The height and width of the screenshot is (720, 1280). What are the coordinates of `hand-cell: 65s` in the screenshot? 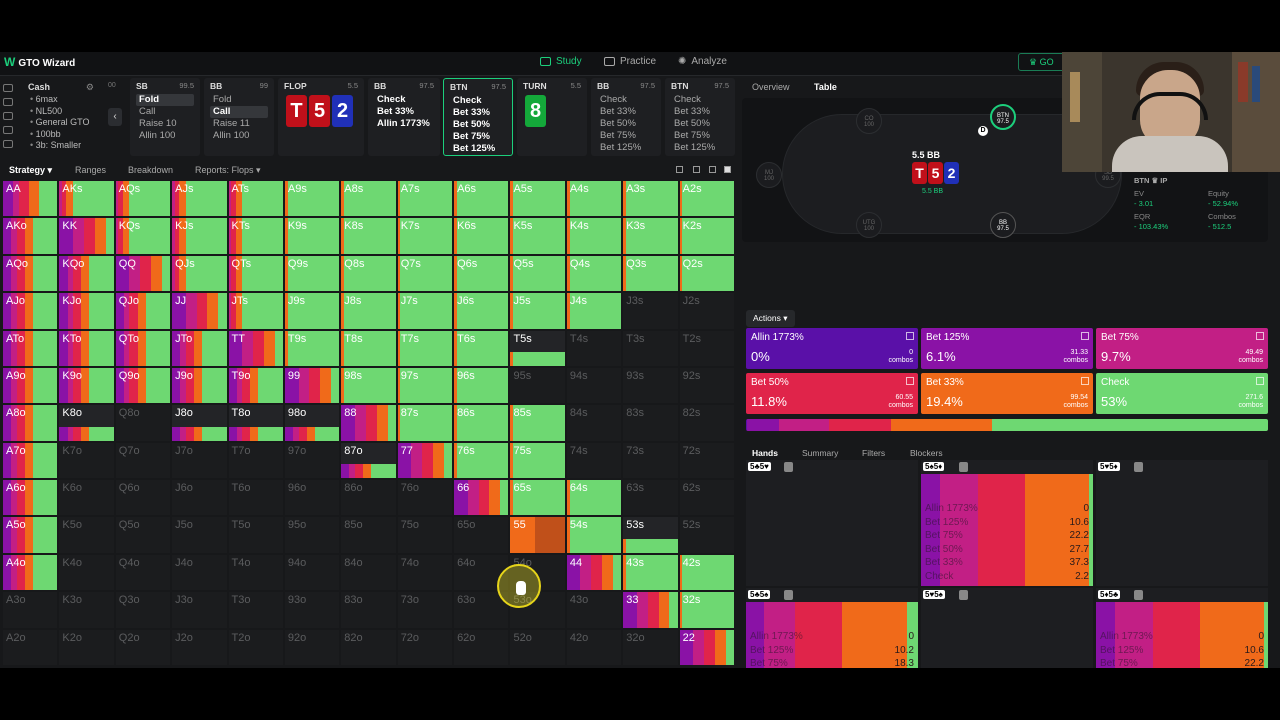 It's located at (537, 498).